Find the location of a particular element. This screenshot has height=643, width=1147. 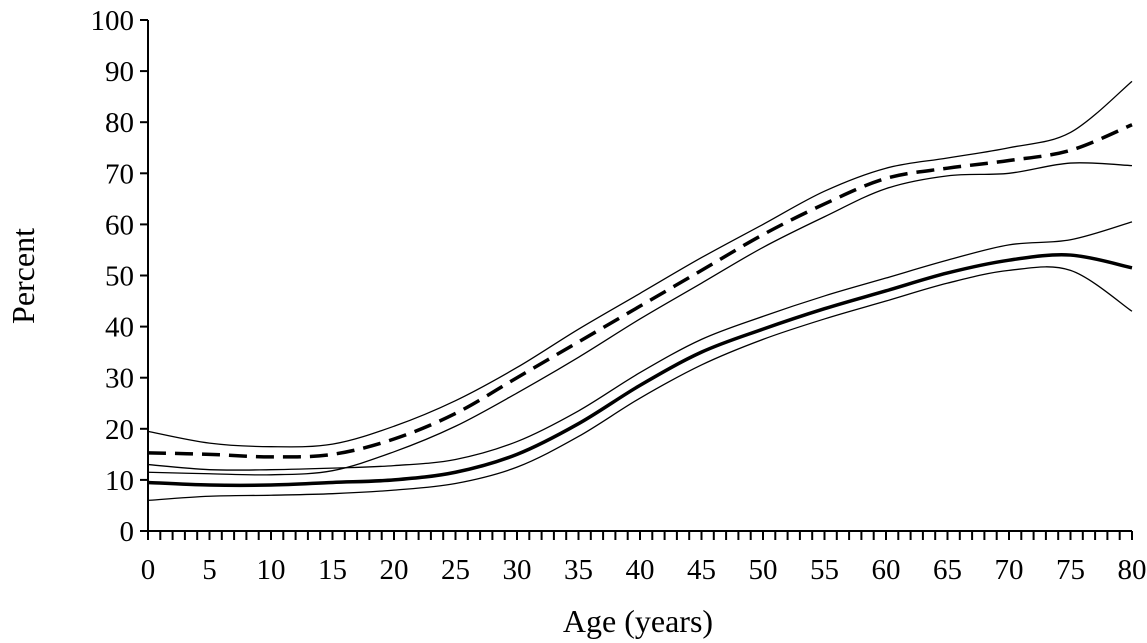

x-tick-label: 60 is located at coordinates (886, 570).